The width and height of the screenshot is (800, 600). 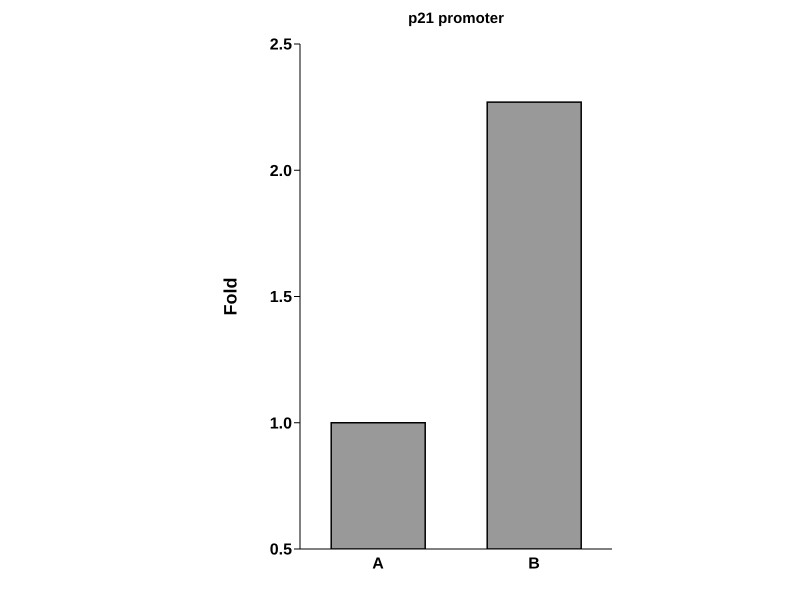 What do you see at coordinates (281, 297) in the screenshot?
I see `y-tick-label: 1.5` at bounding box center [281, 297].